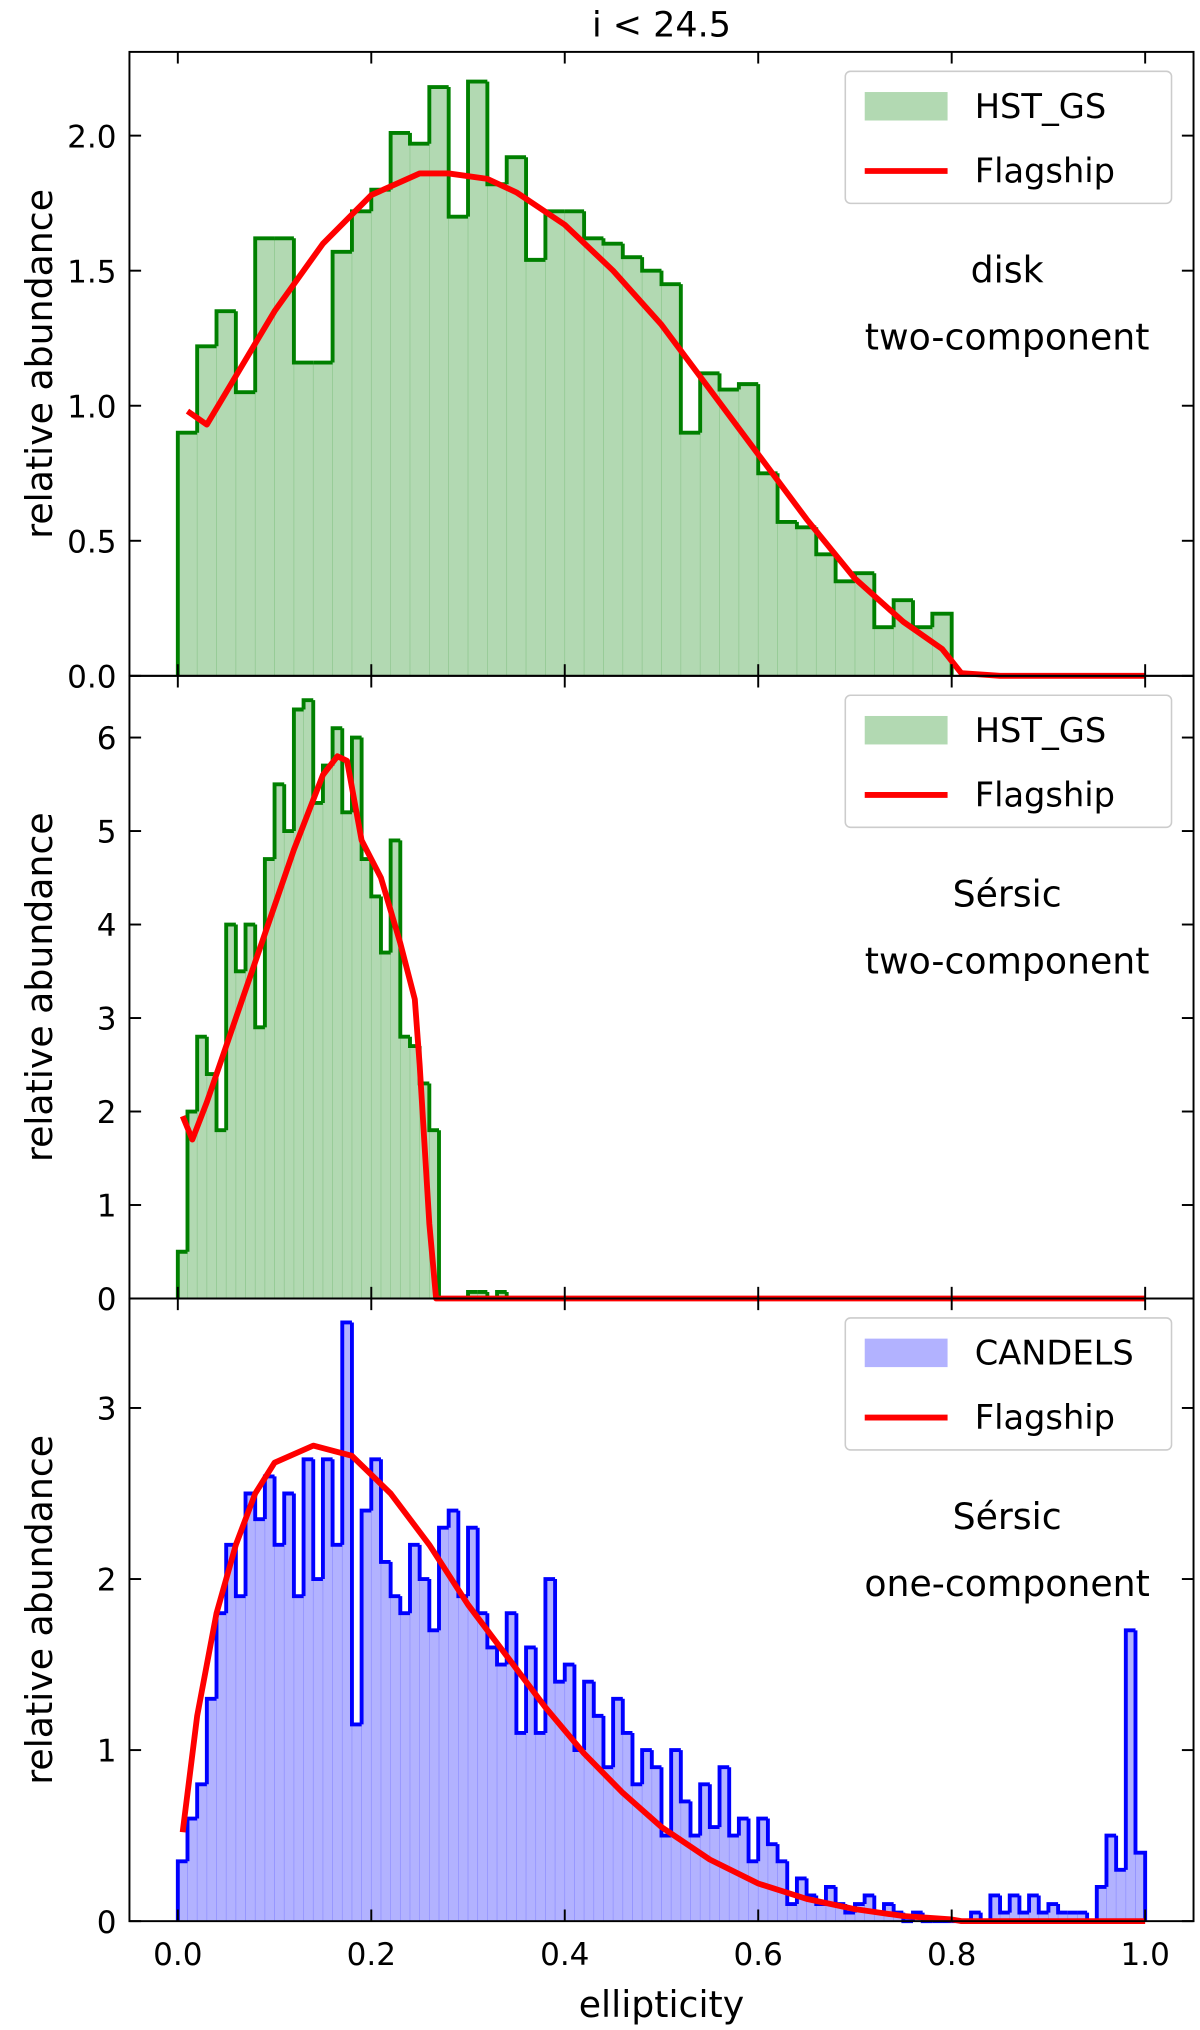 This screenshot has height=2030, width=1200. Describe the element at coordinates (91, 272) in the screenshot. I see `y-tick-label: 1.5` at that location.